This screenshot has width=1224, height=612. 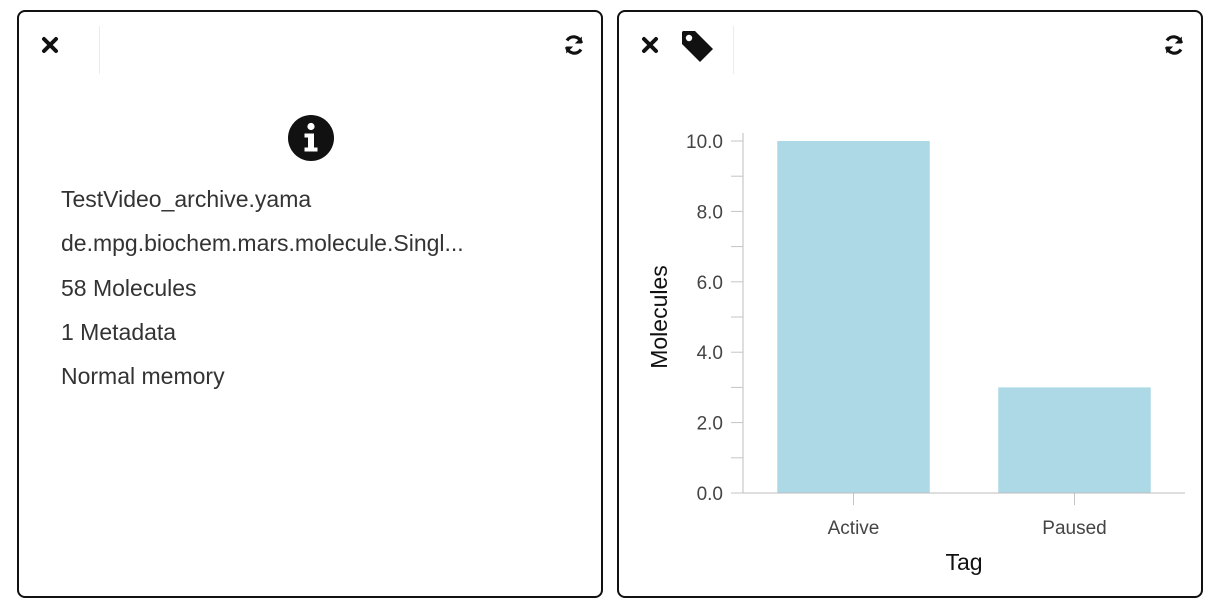 What do you see at coordinates (659, 317) in the screenshot?
I see `y-axis-title: Molecules` at bounding box center [659, 317].